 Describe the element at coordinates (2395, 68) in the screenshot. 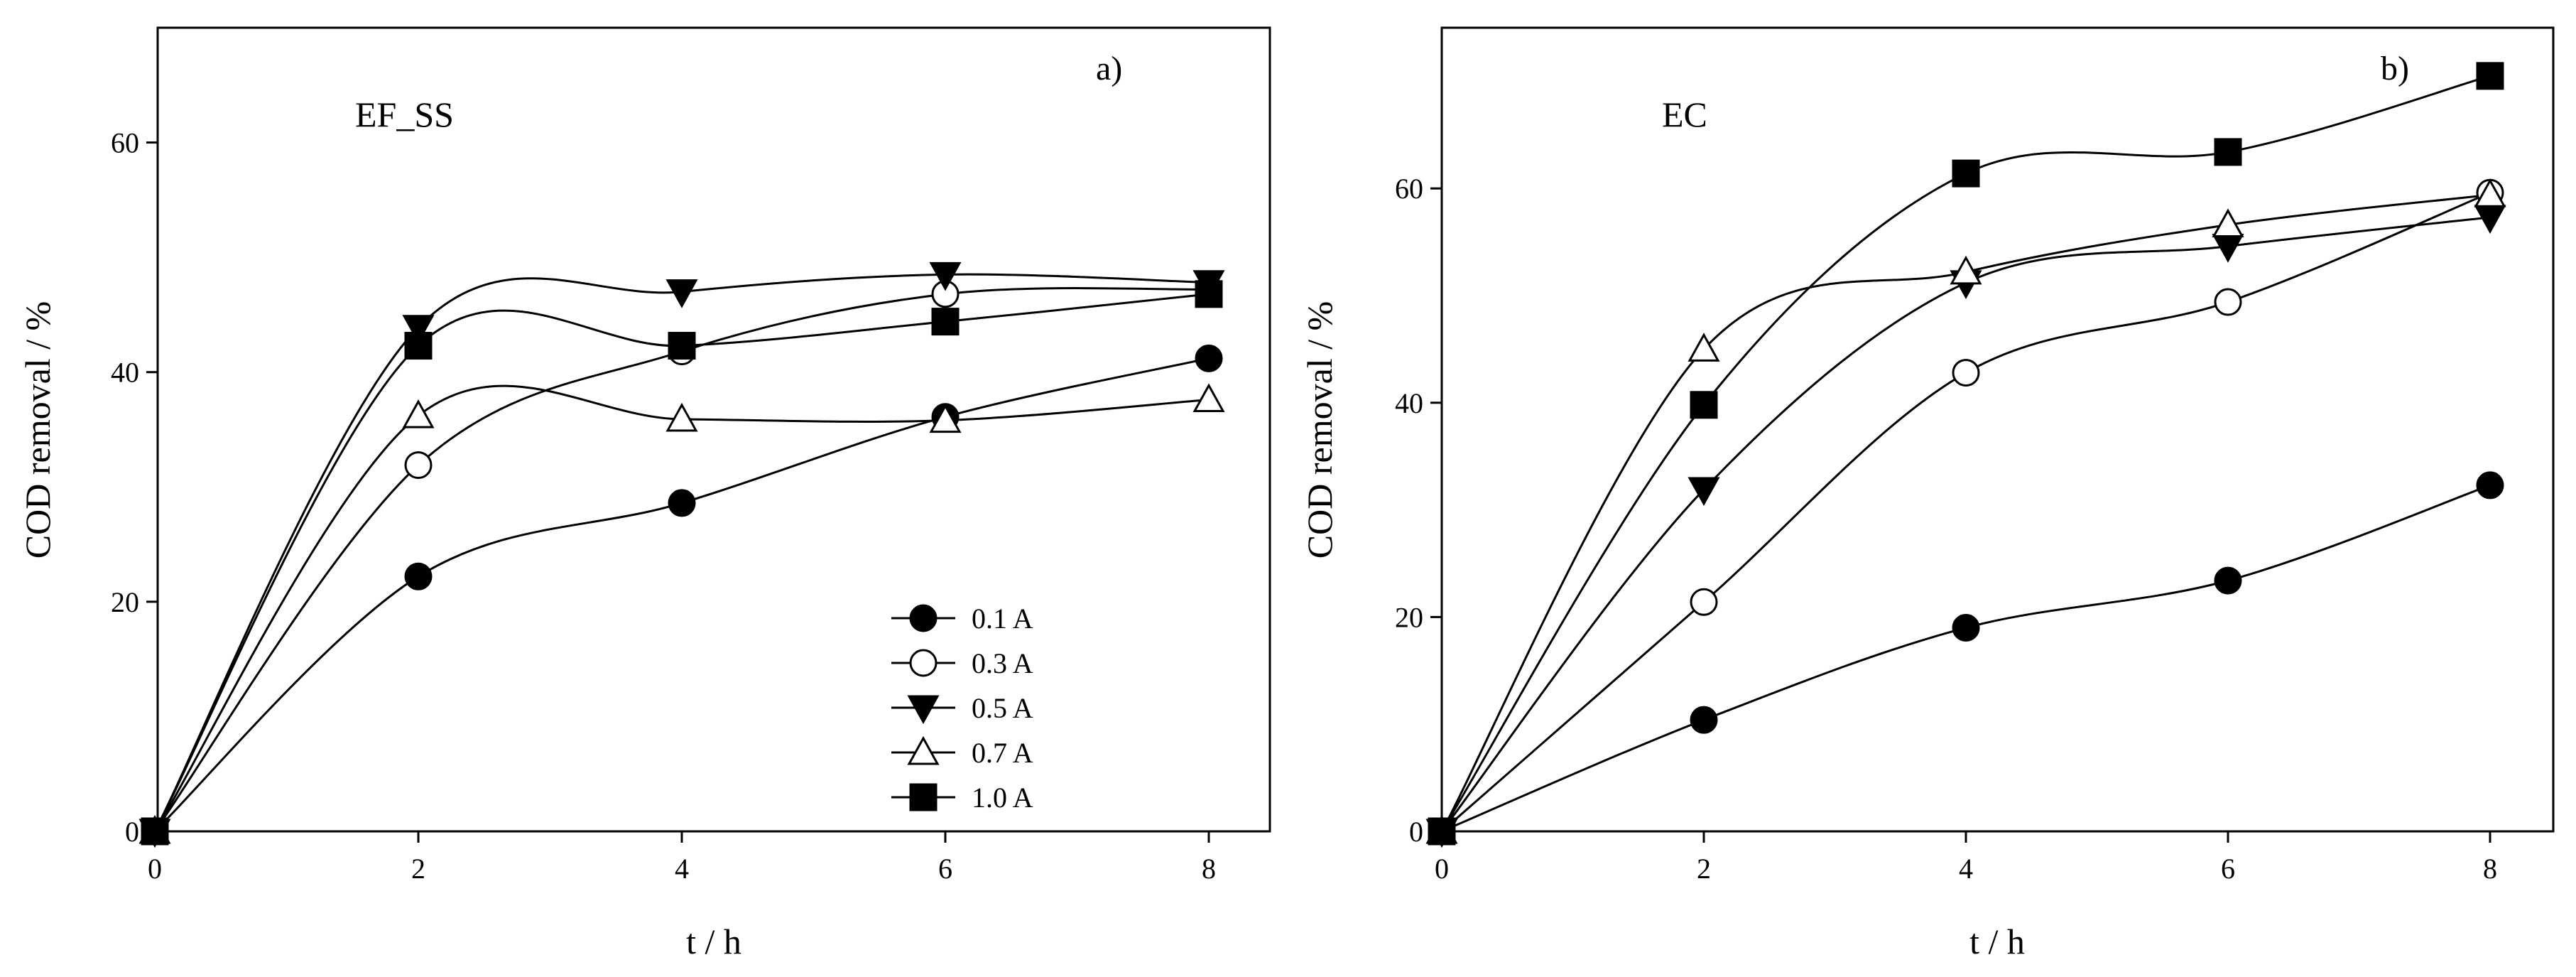

I see `panel-b-label: b)` at that location.